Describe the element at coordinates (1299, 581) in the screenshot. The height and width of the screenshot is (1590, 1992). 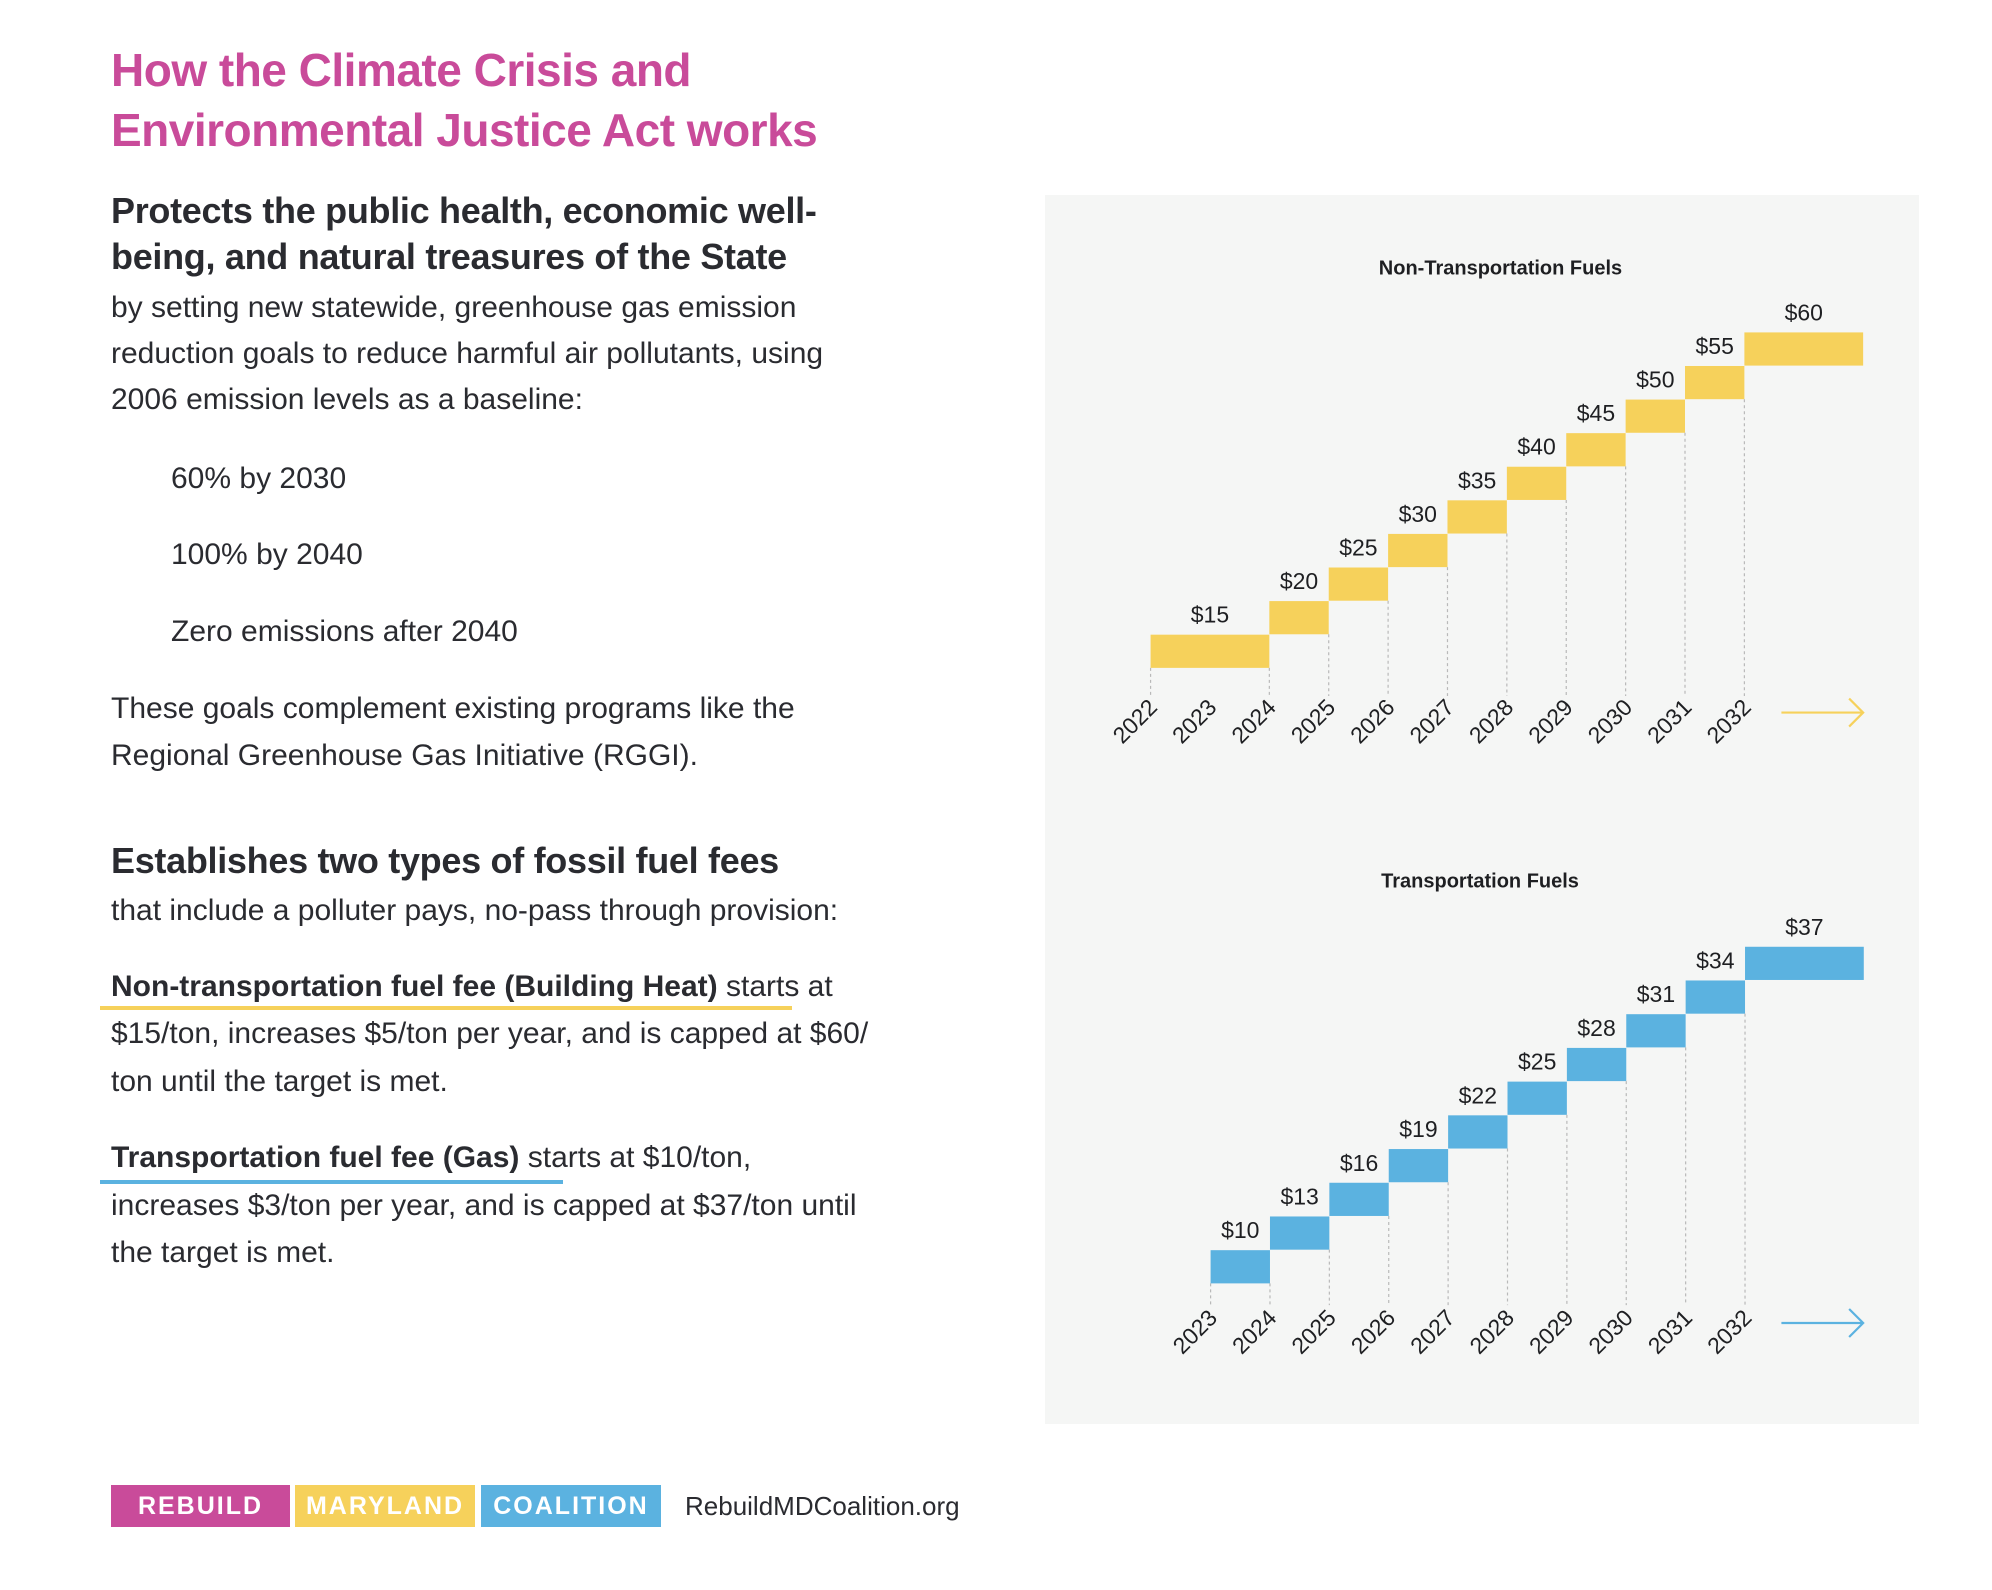
I see `bar-value-label: $20` at that location.